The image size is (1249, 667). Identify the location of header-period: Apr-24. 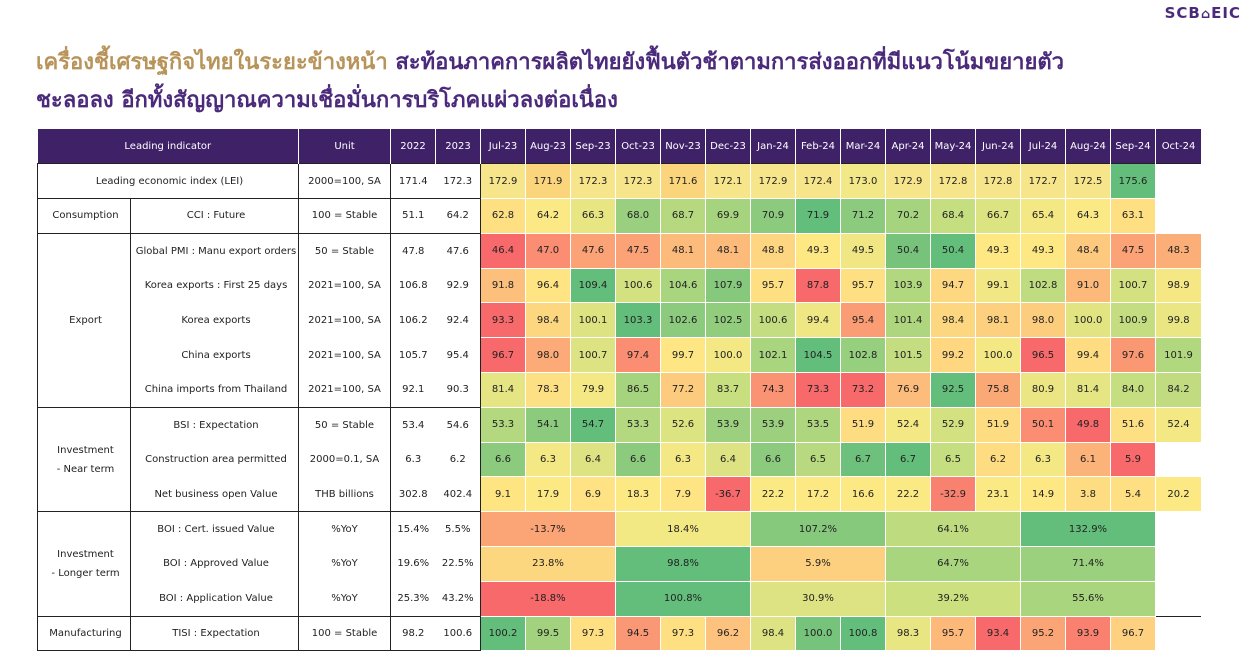
(908, 146).